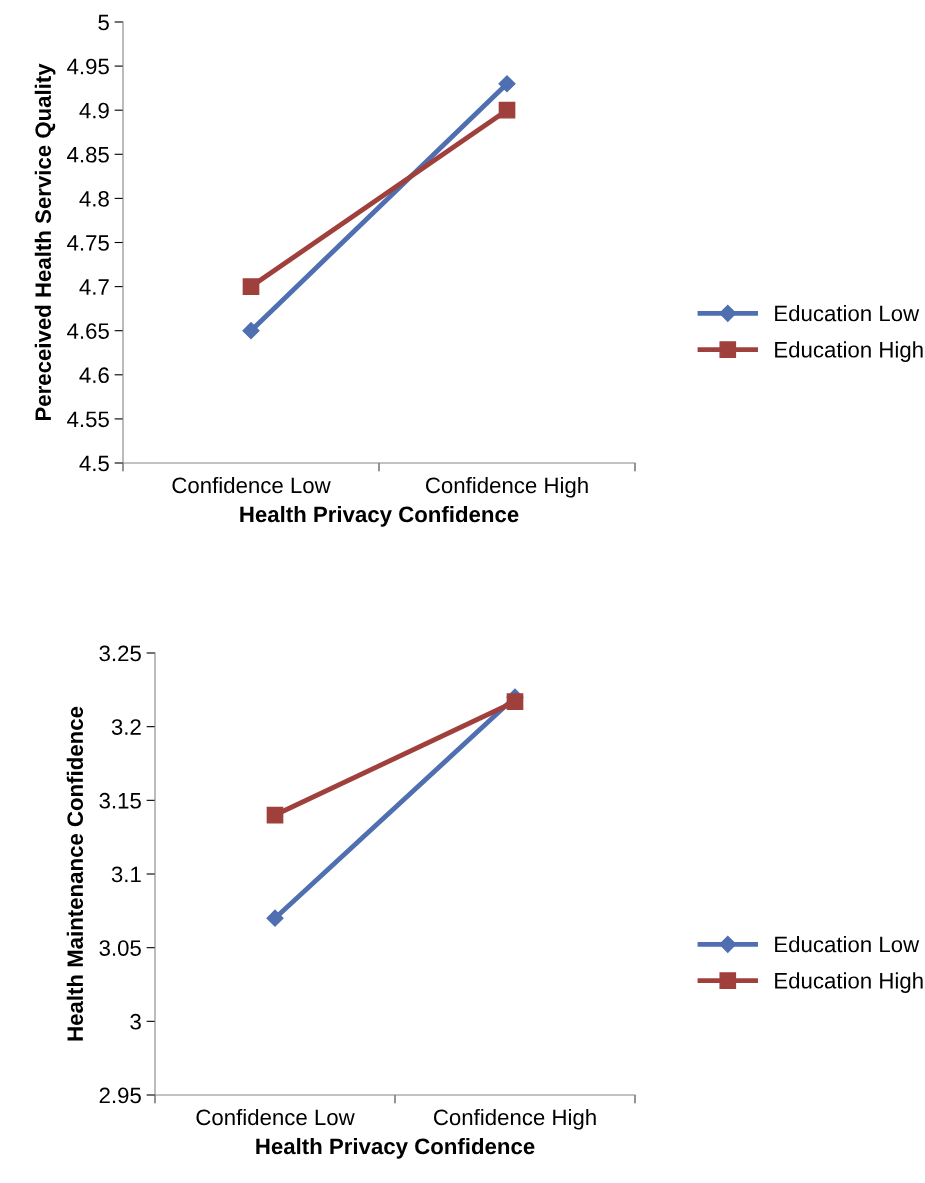  What do you see at coordinates (88, 331) in the screenshot?
I see `y-tick-label: 4.65` at bounding box center [88, 331].